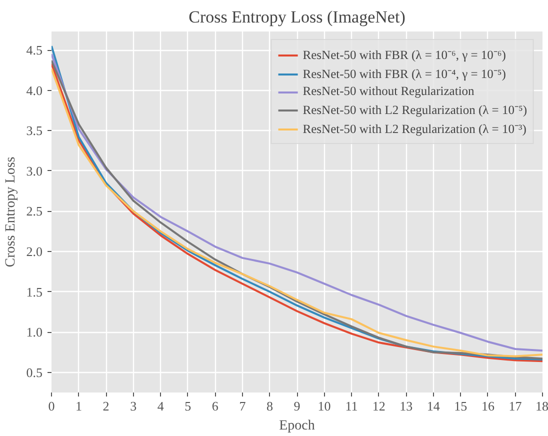  Describe the element at coordinates (34, 90) in the screenshot. I see `y-tick-label: 4.0` at that location.